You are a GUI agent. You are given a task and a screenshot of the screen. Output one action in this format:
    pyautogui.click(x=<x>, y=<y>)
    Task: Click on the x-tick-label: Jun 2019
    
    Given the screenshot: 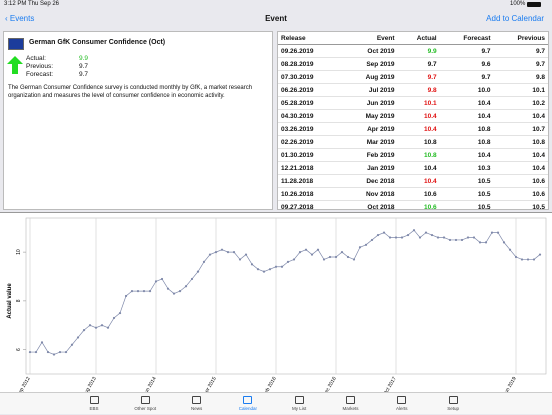 What is the action you would take?
    pyautogui.click(x=510, y=384)
    